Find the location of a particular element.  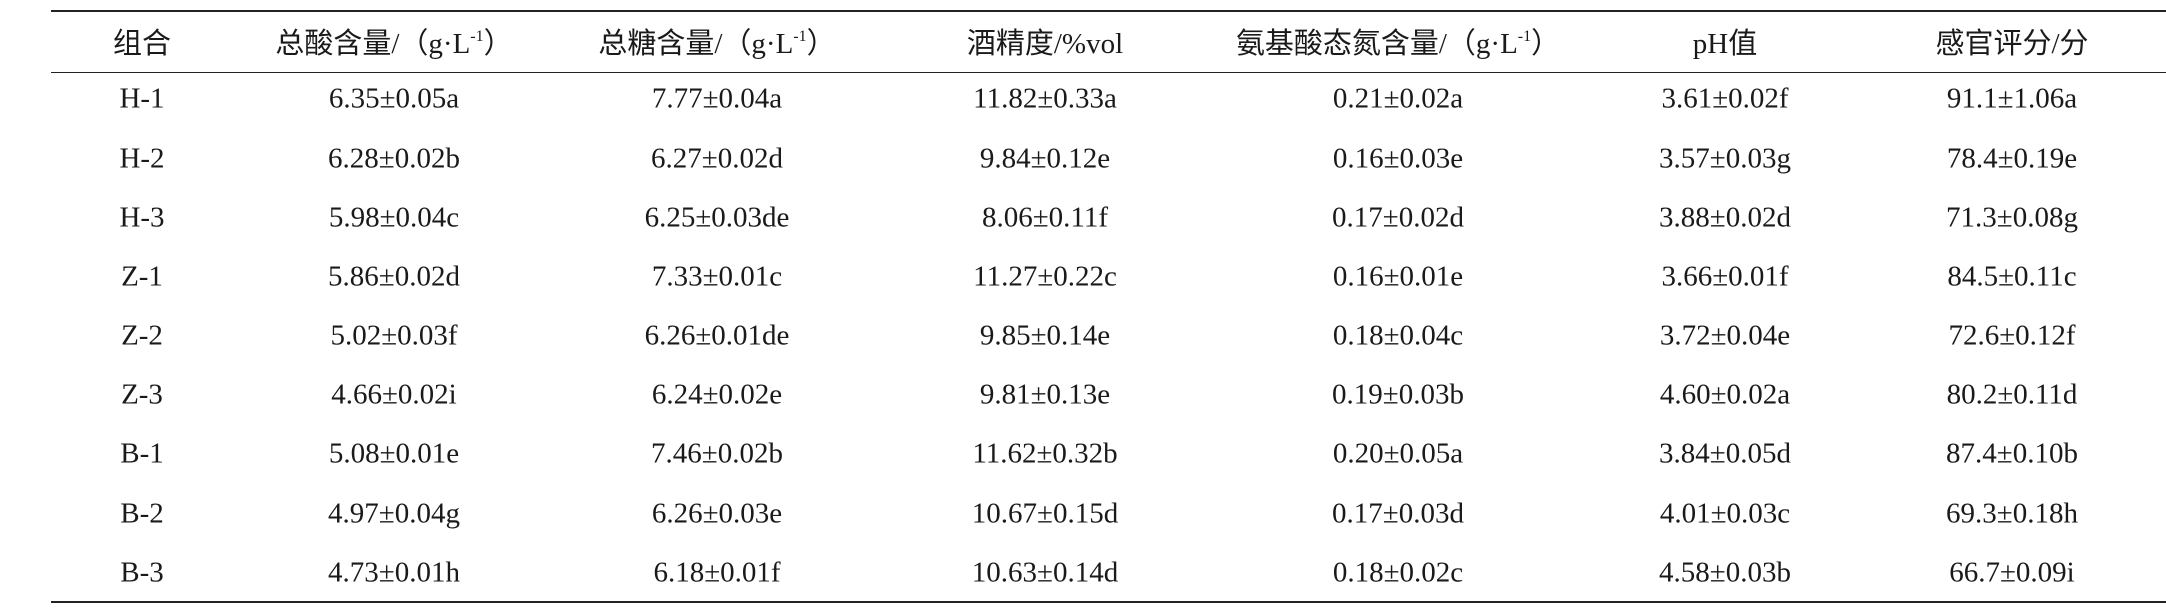

header-text: 酒精度/%vol is located at coordinates (1045, 44).